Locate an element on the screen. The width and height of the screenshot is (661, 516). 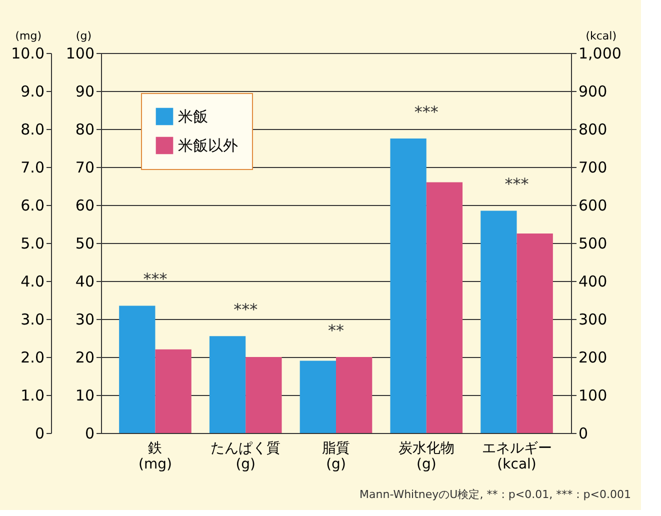
y3-tick-label: 1.0 is located at coordinates (32, 395).